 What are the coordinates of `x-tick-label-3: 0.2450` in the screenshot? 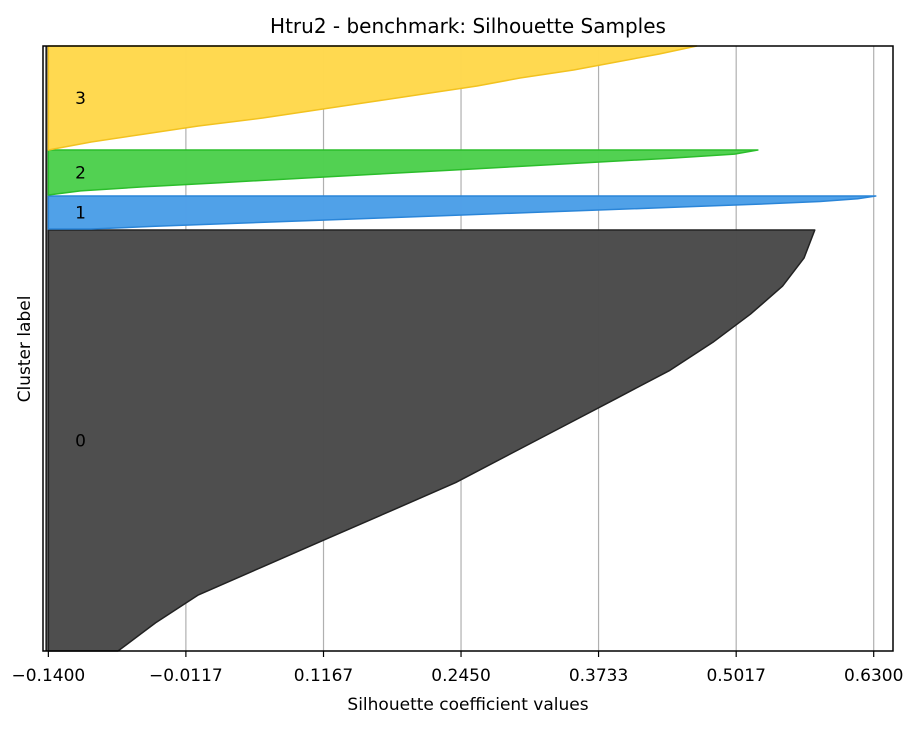 It's located at (460, 676).